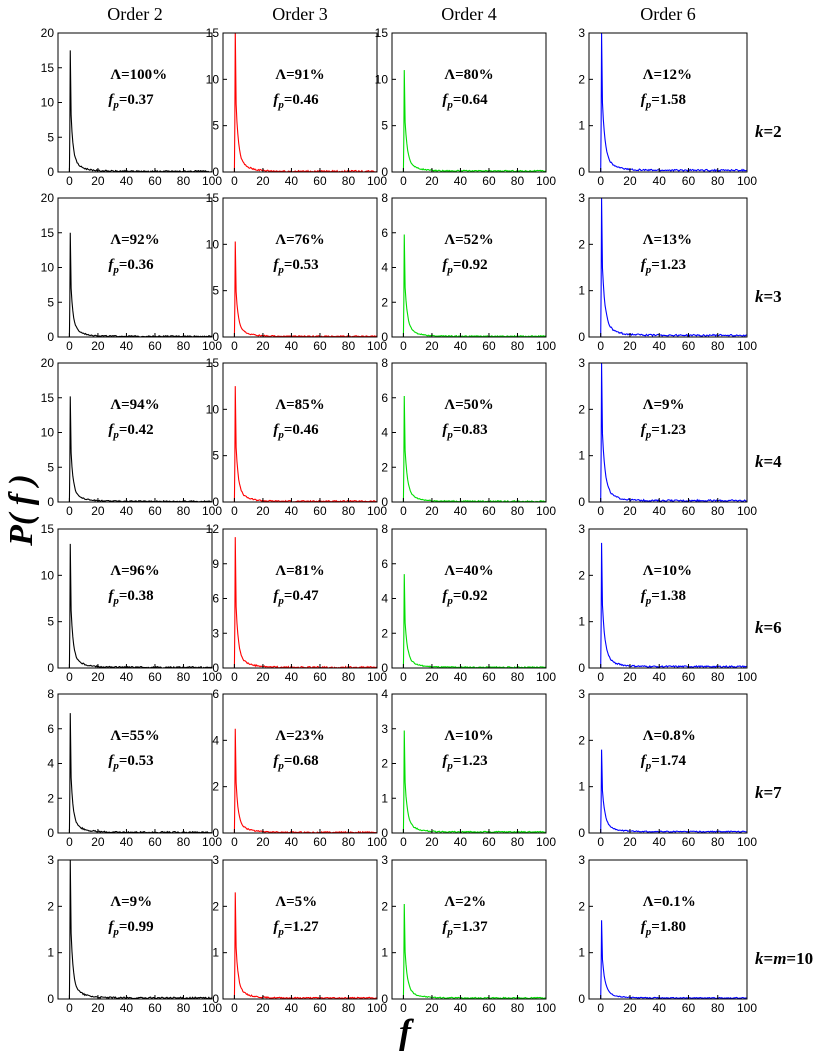 This screenshot has width=830, height=1051. Describe the element at coordinates (784, 958) in the screenshot. I see `row-label-6: k=m=10` at that location.